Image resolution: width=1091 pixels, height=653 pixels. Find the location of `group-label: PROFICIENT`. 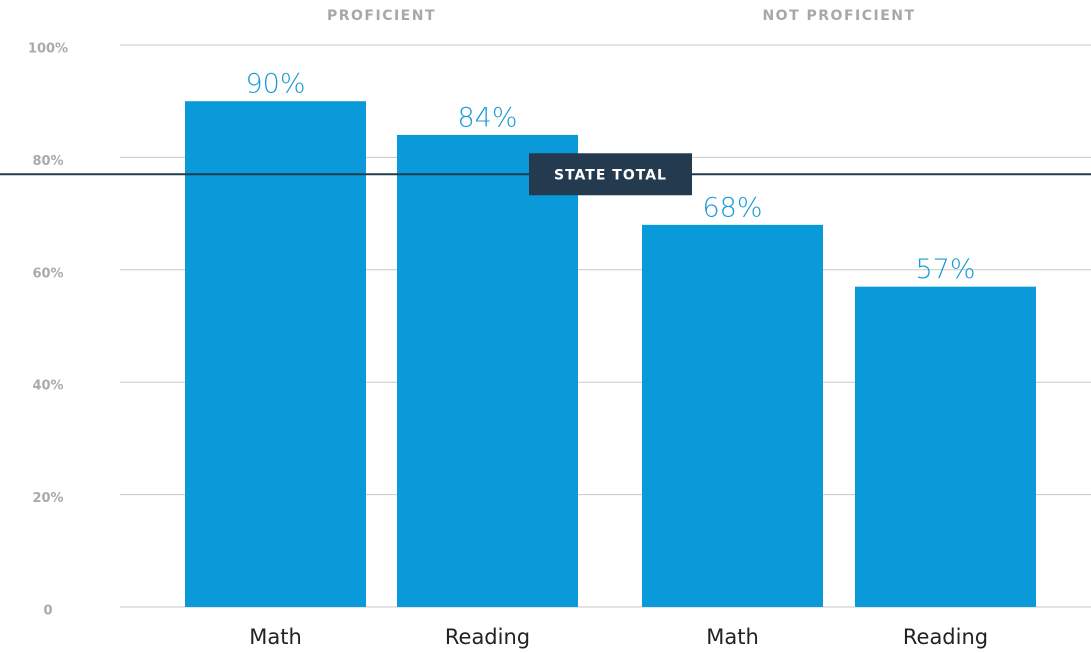

group-label: PROFICIENT is located at coordinates (381, 16).